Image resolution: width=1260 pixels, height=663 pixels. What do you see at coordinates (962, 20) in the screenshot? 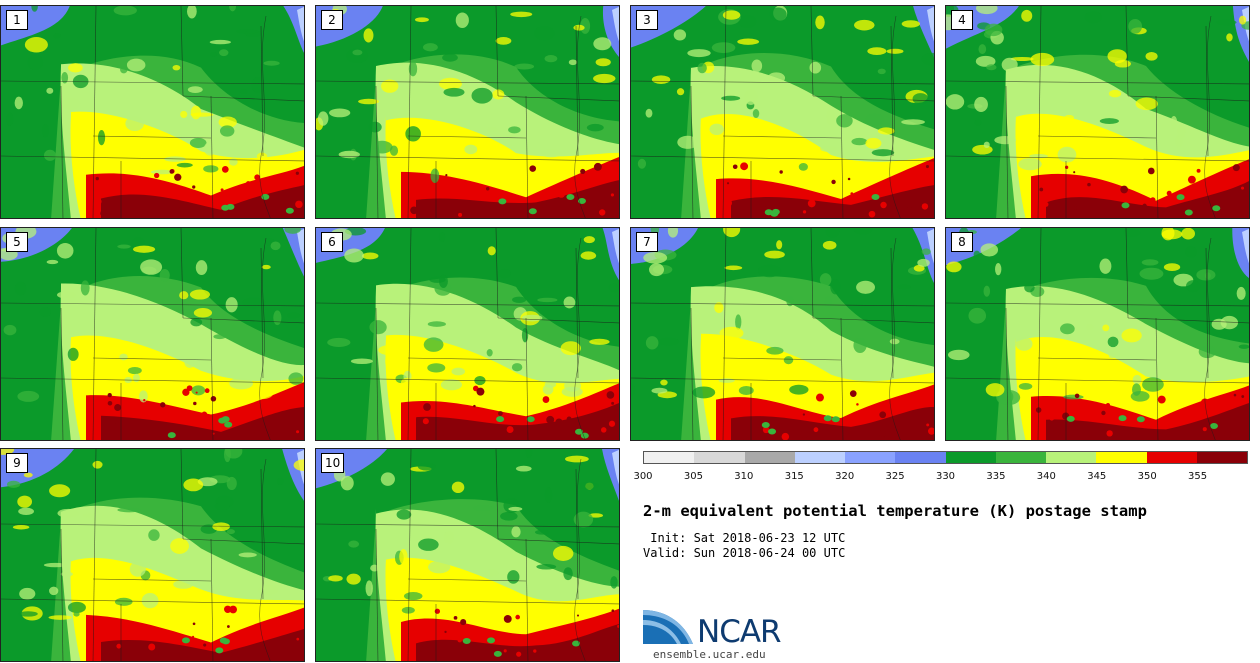
I see `member-number-label: 4` at bounding box center [962, 20].